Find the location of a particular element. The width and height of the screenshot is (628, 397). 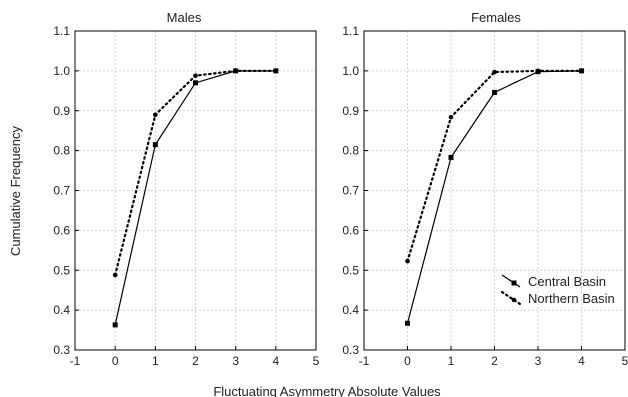

panel-title-males: Males is located at coordinates (184, 17).